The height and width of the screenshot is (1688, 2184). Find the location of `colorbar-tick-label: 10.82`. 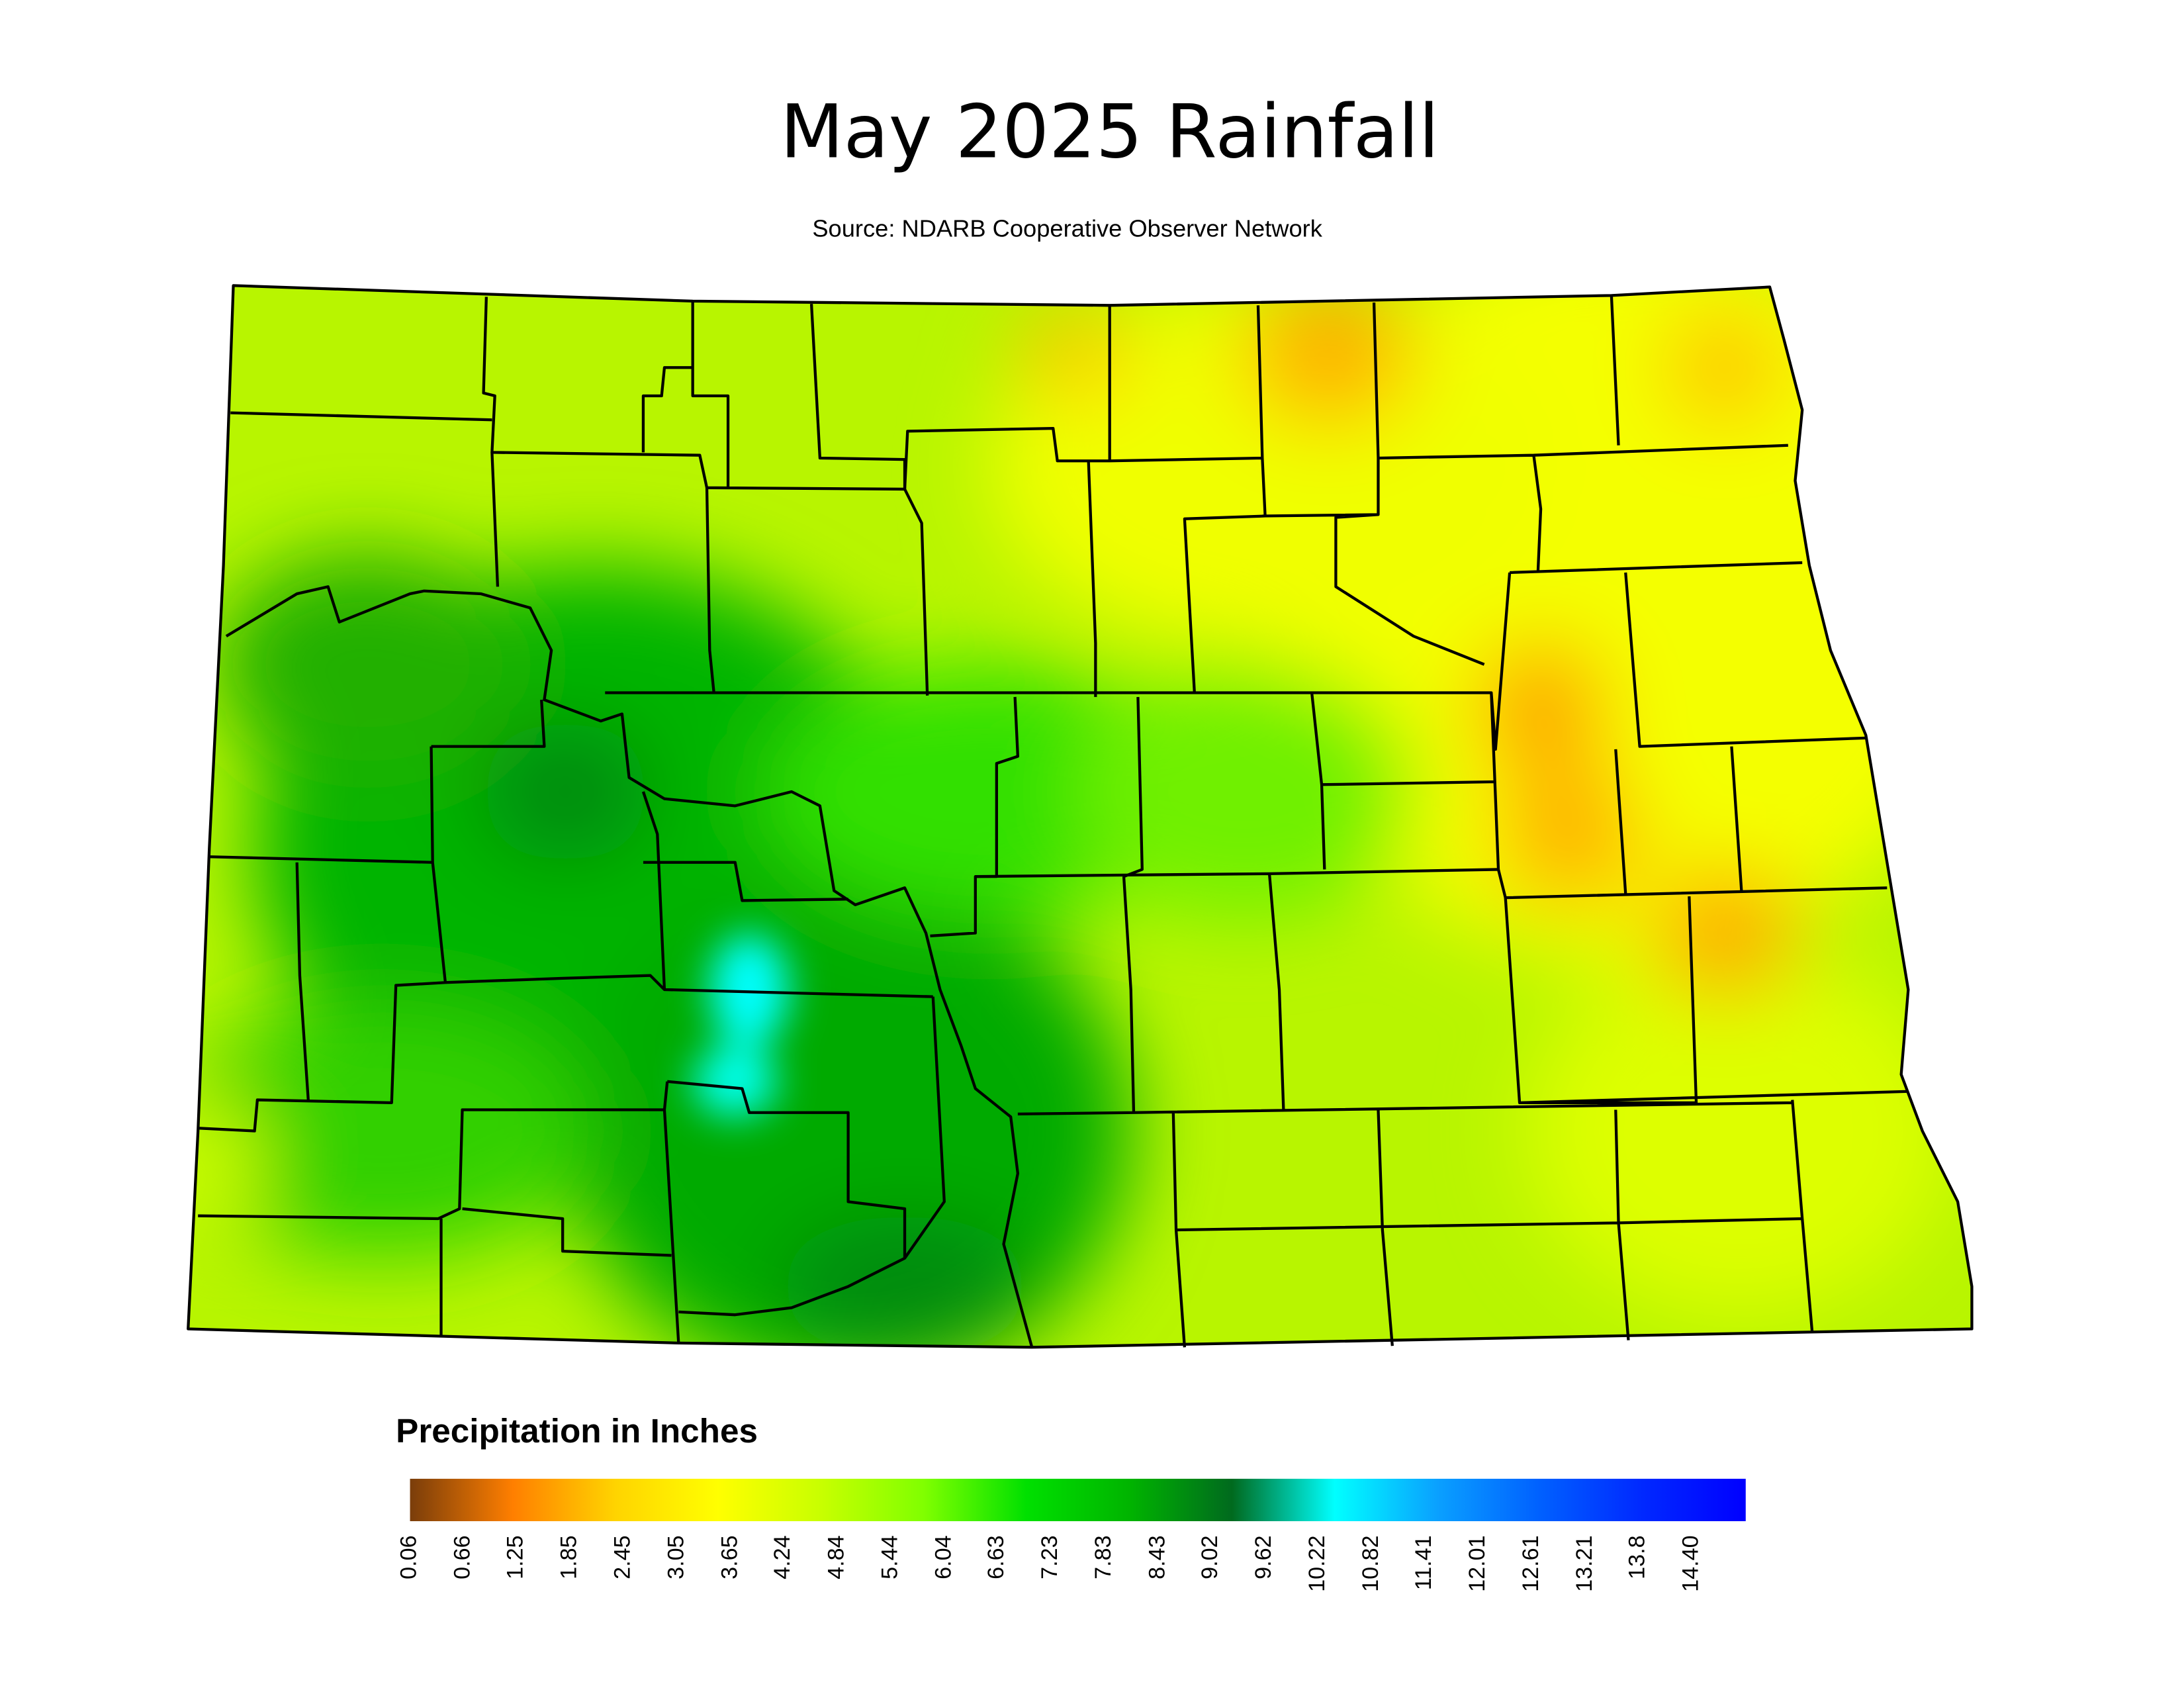

colorbar-tick-label: 10.82 is located at coordinates (1370, 1563).